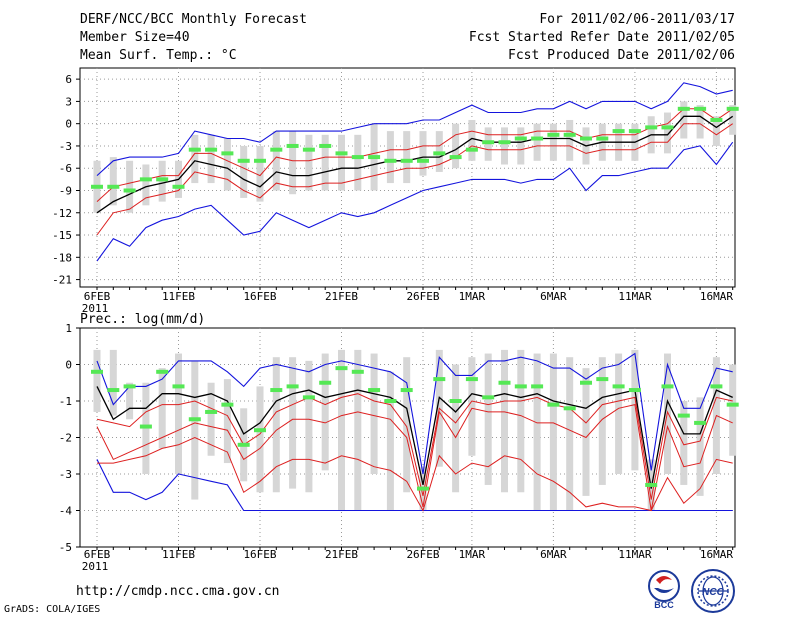 The image size is (800, 618). Describe the element at coordinates (713, 592) in the screenshot. I see `svg-text: NCC` at that location.